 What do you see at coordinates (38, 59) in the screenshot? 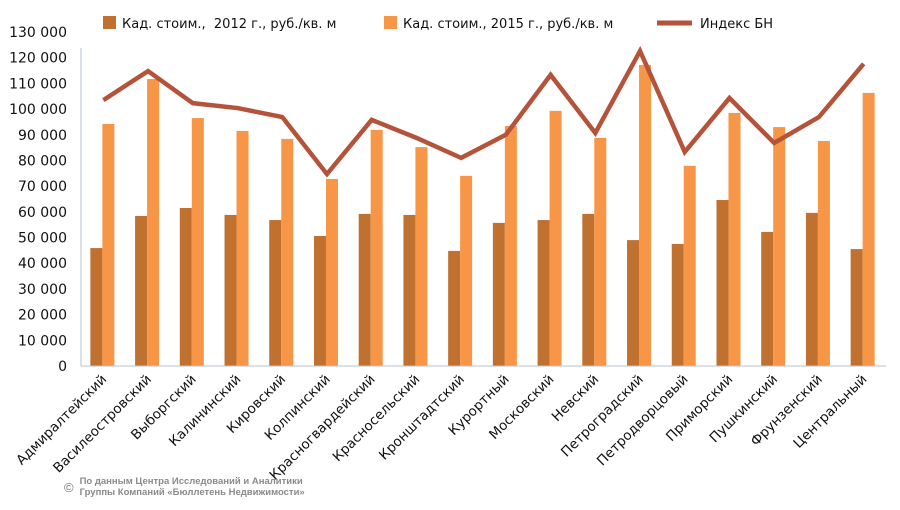
I see `y-tick-label: 120 000` at bounding box center [38, 59].